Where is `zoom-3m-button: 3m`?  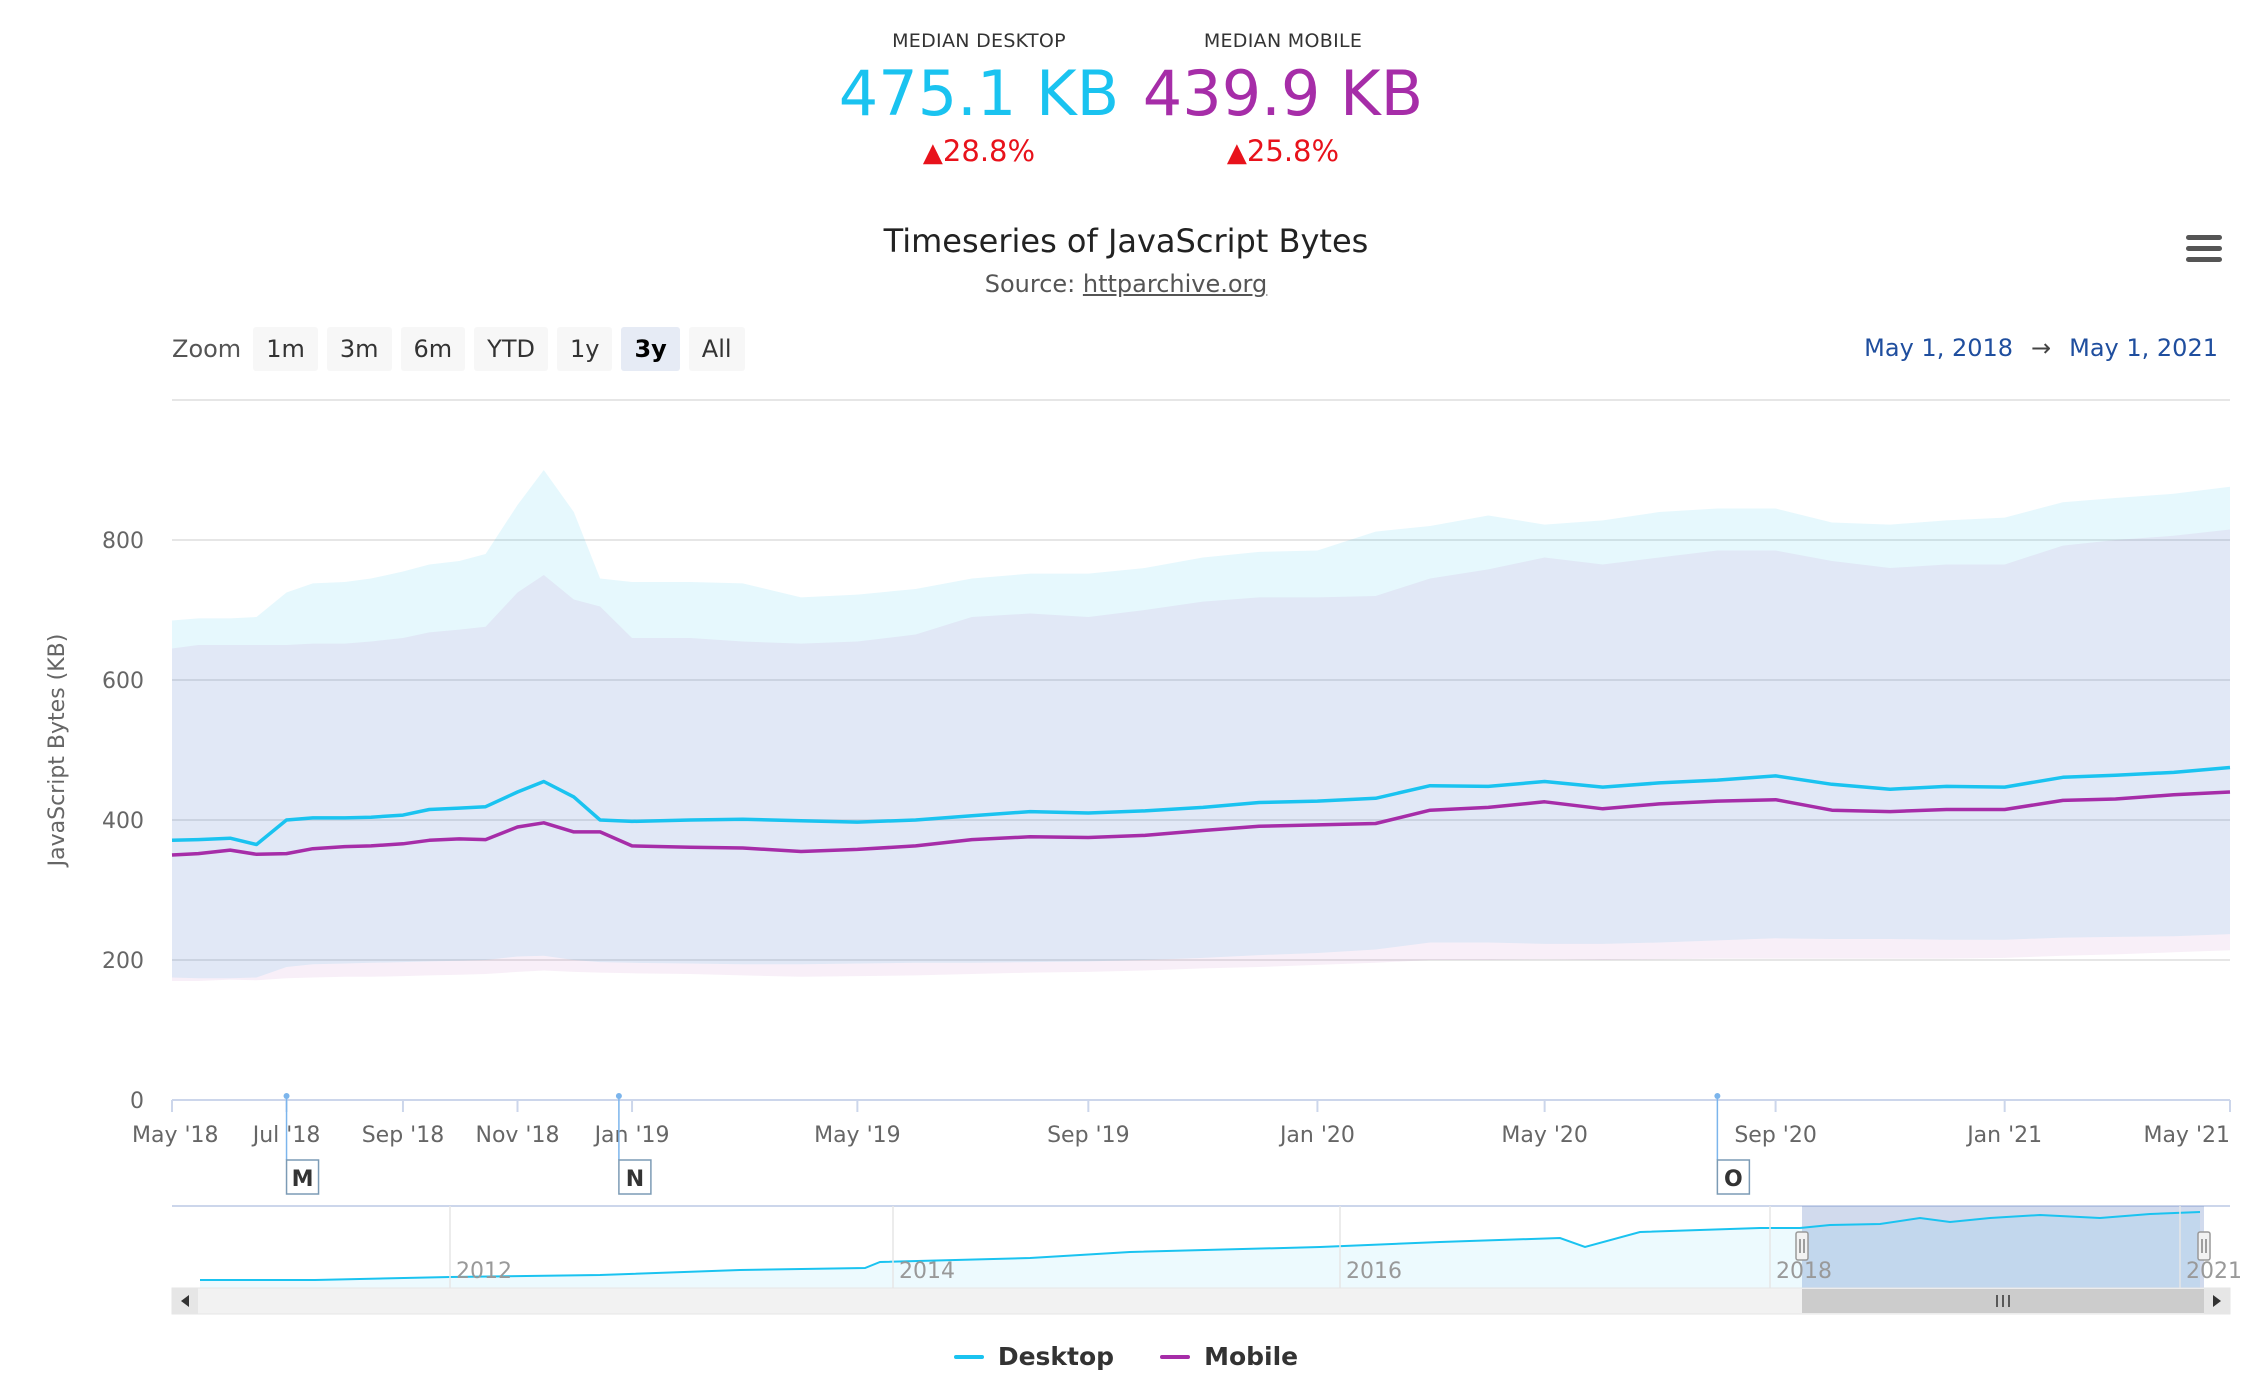
zoom-3m-button: 3m is located at coordinates (359, 349).